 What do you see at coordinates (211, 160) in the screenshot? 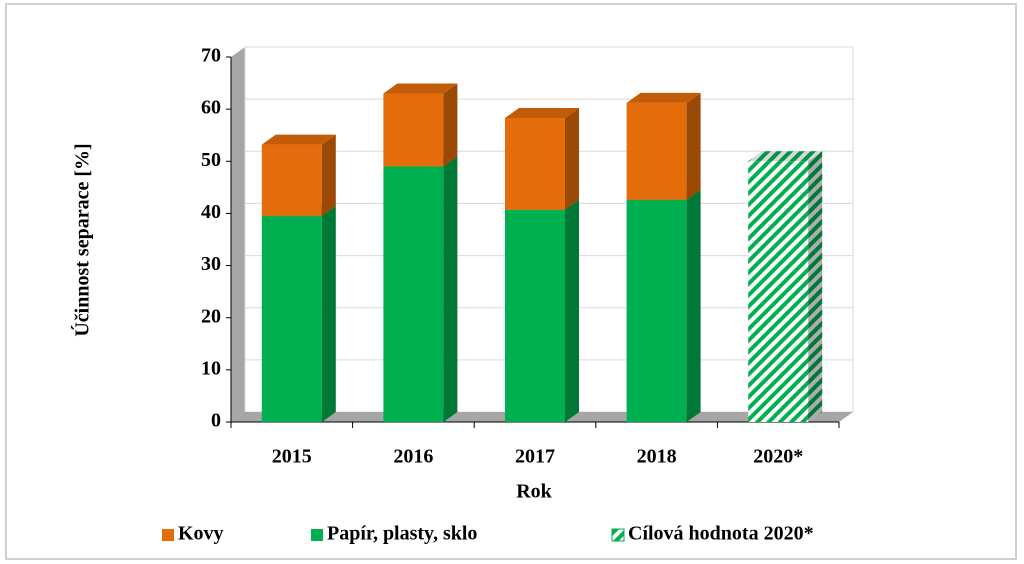
I see `y-tick-label: 50` at bounding box center [211, 160].